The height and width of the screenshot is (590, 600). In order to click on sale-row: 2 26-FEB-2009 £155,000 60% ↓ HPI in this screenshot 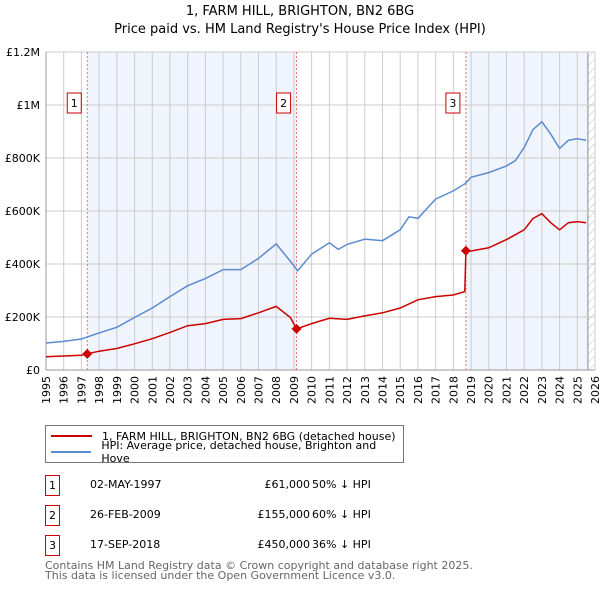, I will do `click(245, 515)`.